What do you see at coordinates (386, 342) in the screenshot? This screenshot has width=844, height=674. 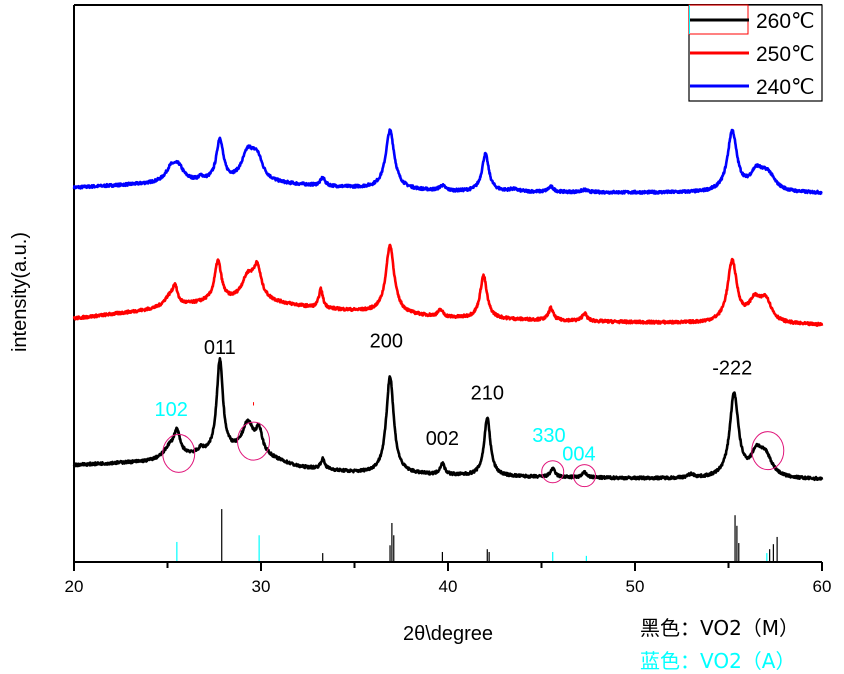 I see `peak-label-200: 200` at bounding box center [386, 342].